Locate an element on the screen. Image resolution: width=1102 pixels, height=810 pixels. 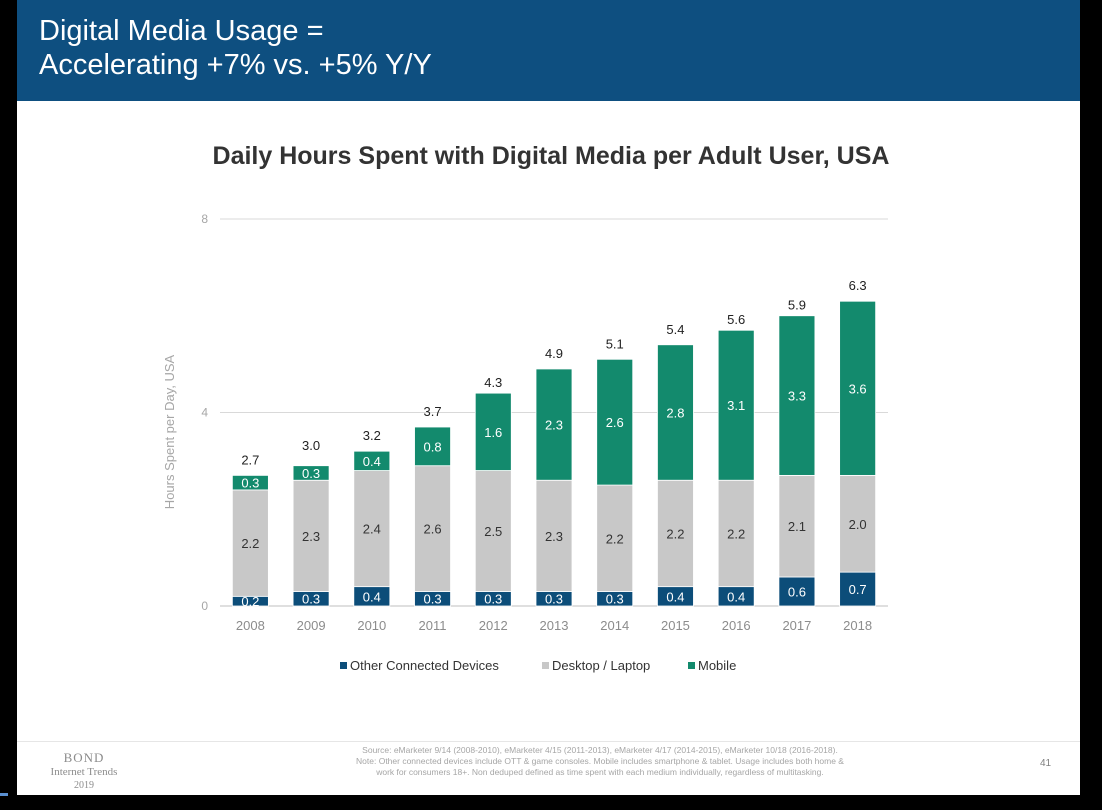
data-label: 2.5 is located at coordinates (493, 531).